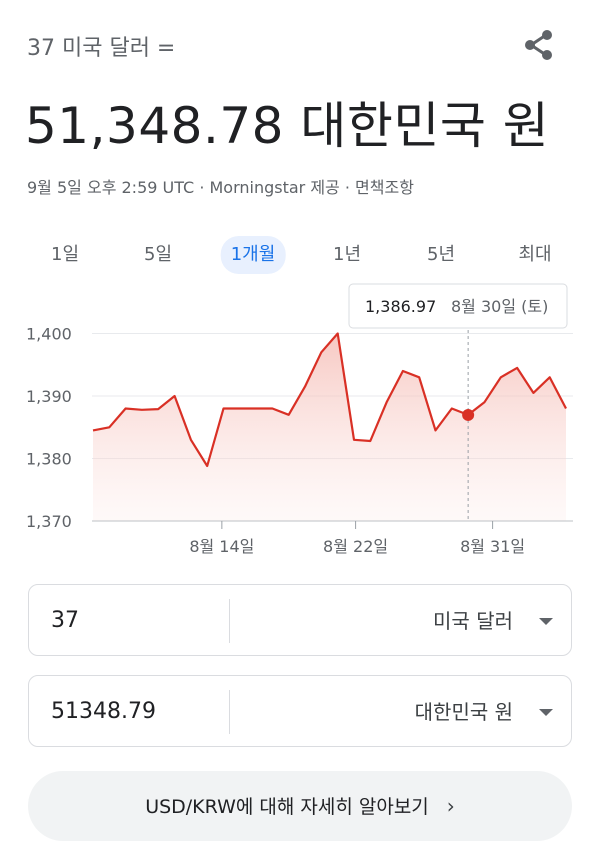  Describe the element at coordinates (492, 546) in the screenshot. I see `x-tick-label: 8월 31일` at that location.